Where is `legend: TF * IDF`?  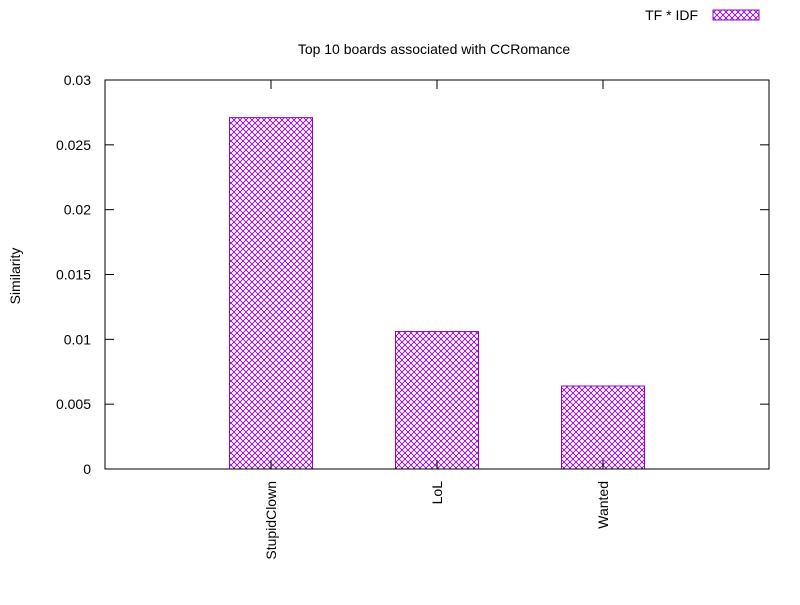 legend: TF * IDF is located at coordinates (702, 15).